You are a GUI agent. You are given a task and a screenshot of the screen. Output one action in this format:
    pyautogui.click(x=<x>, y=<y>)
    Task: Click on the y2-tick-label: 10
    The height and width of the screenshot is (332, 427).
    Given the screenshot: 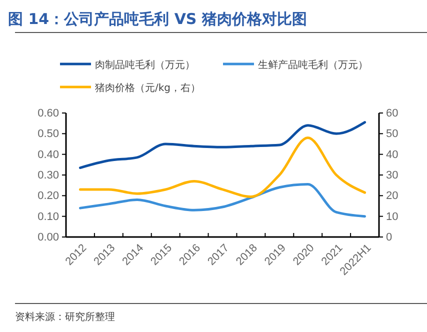 What is the action you would take?
    pyautogui.click(x=392, y=216)
    